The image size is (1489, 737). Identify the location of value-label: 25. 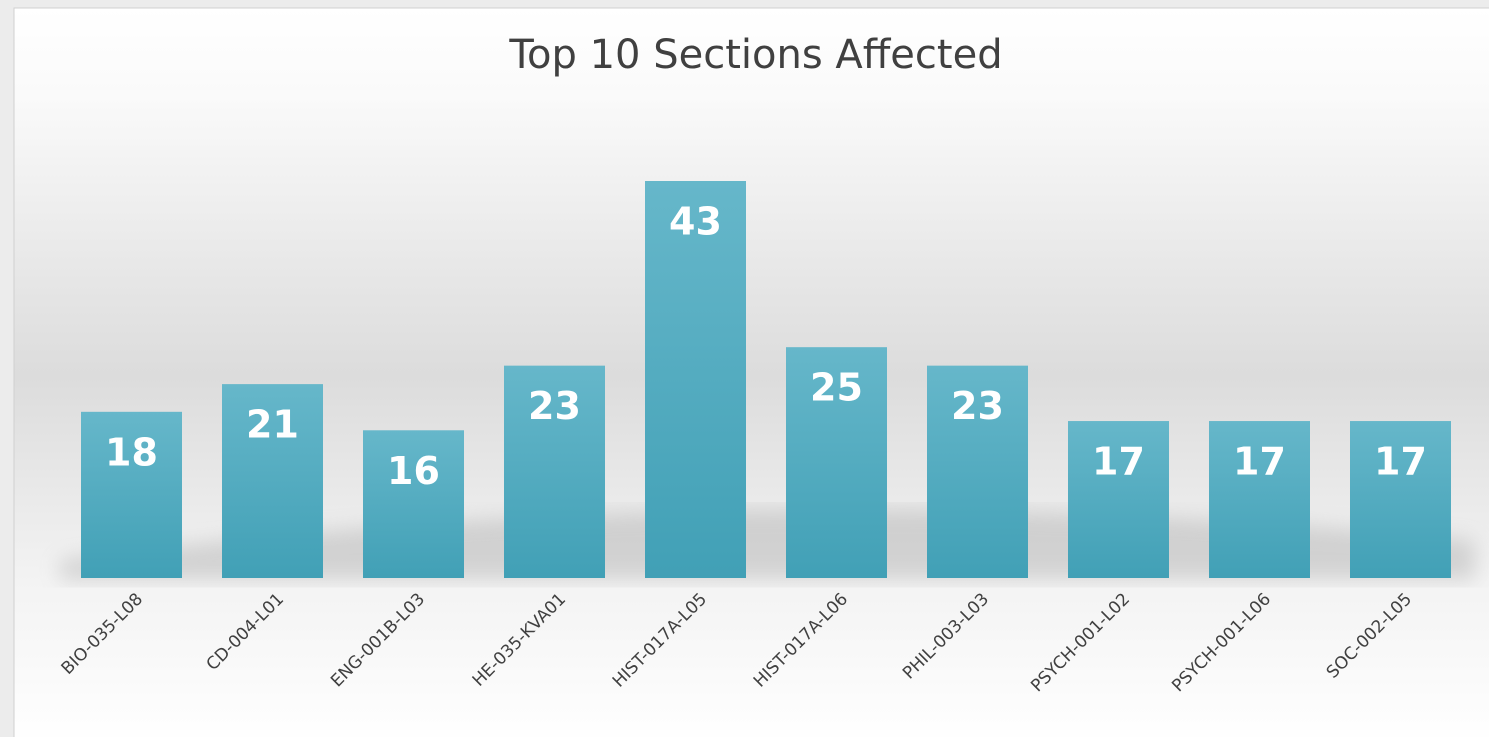
(836, 388).